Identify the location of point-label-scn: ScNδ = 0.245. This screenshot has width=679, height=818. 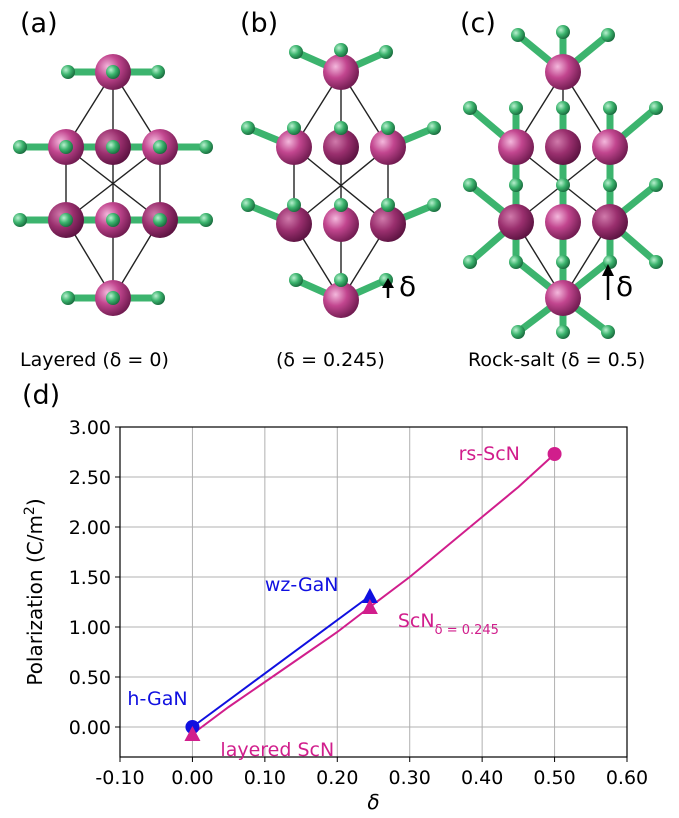
(448, 624).